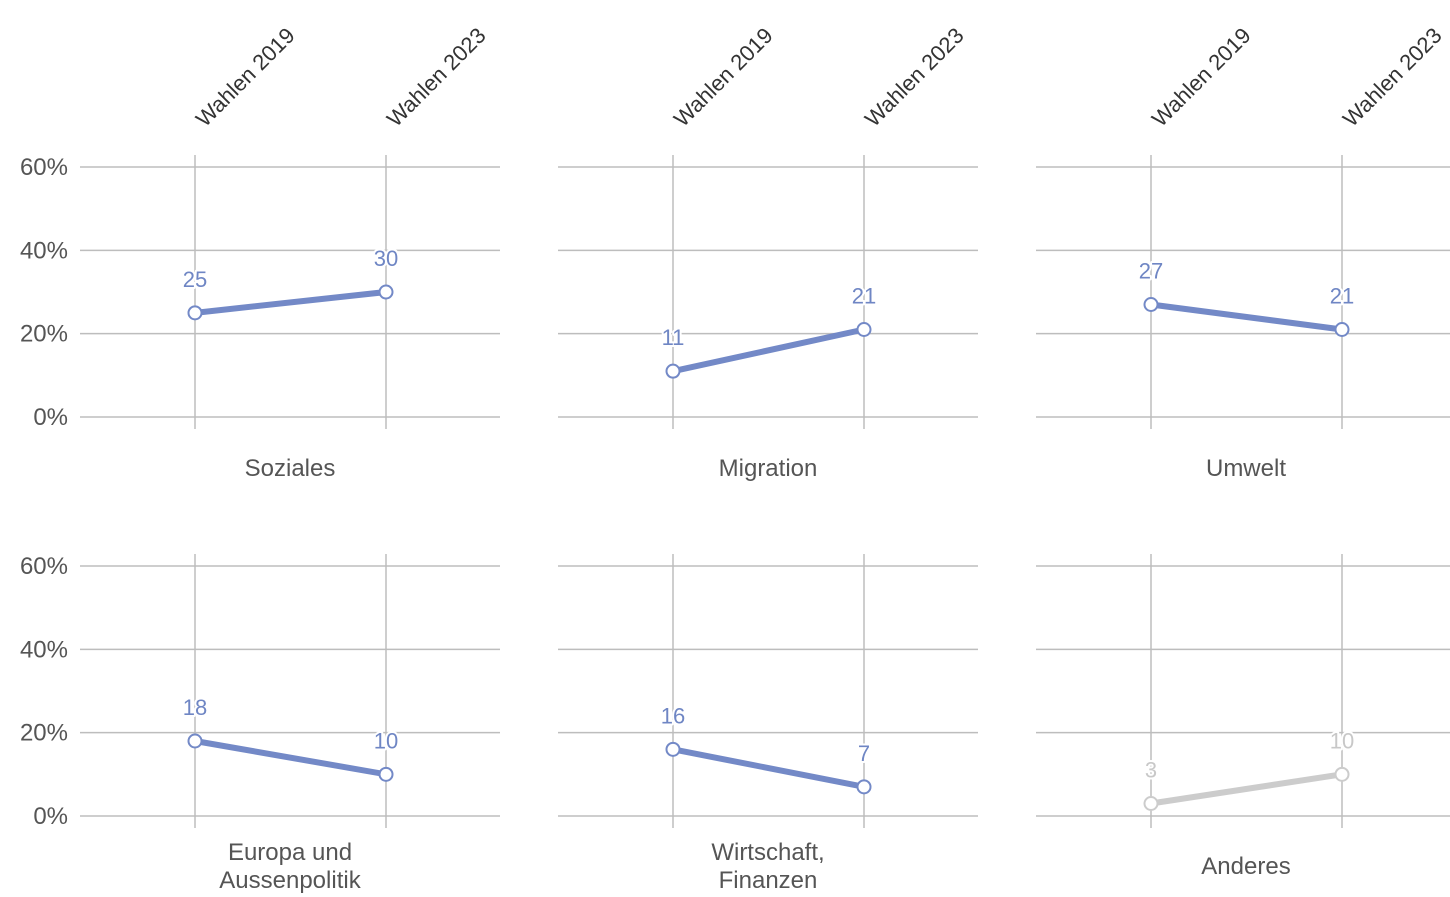 The image size is (1450, 897). I want to click on panel-title: Soziales, so click(290, 468).